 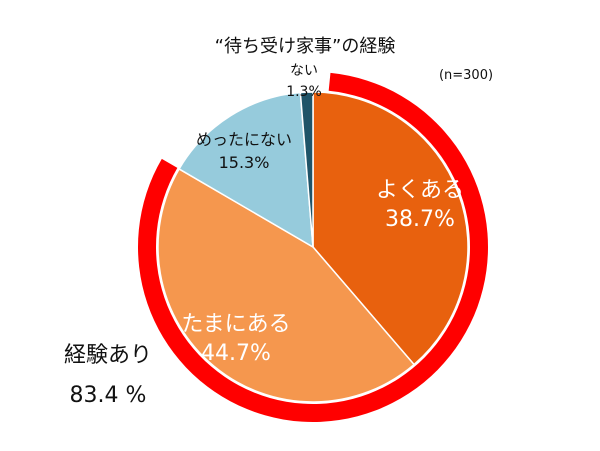 What do you see at coordinates (466, 75) in the screenshot?
I see `sample-size-note: (n=300)` at bounding box center [466, 75].